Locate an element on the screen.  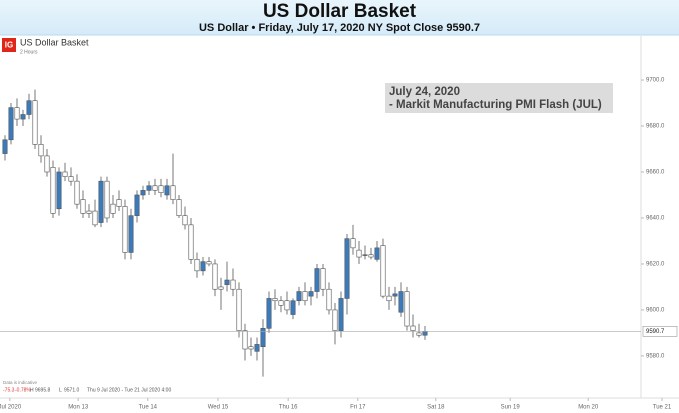
x-tick-label: Thu 16 is located at coordinates (288, 408).